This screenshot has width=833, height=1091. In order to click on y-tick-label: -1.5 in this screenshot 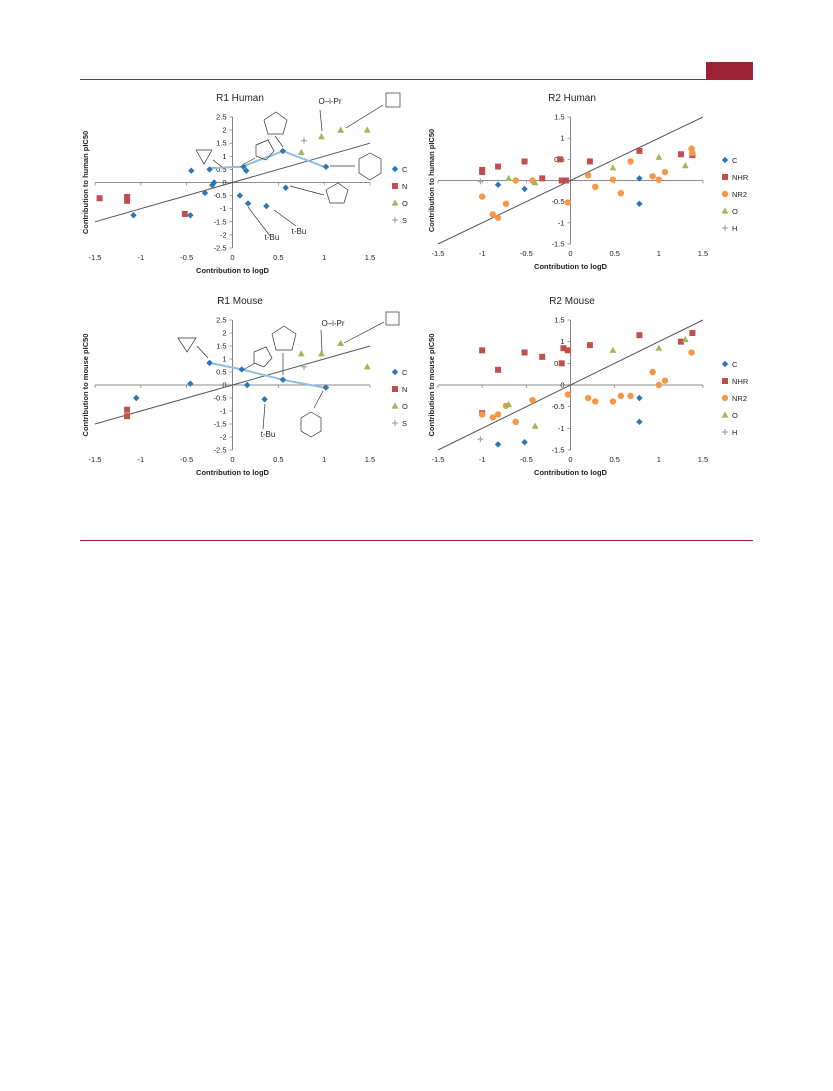, I will do `click(220, 221)`.